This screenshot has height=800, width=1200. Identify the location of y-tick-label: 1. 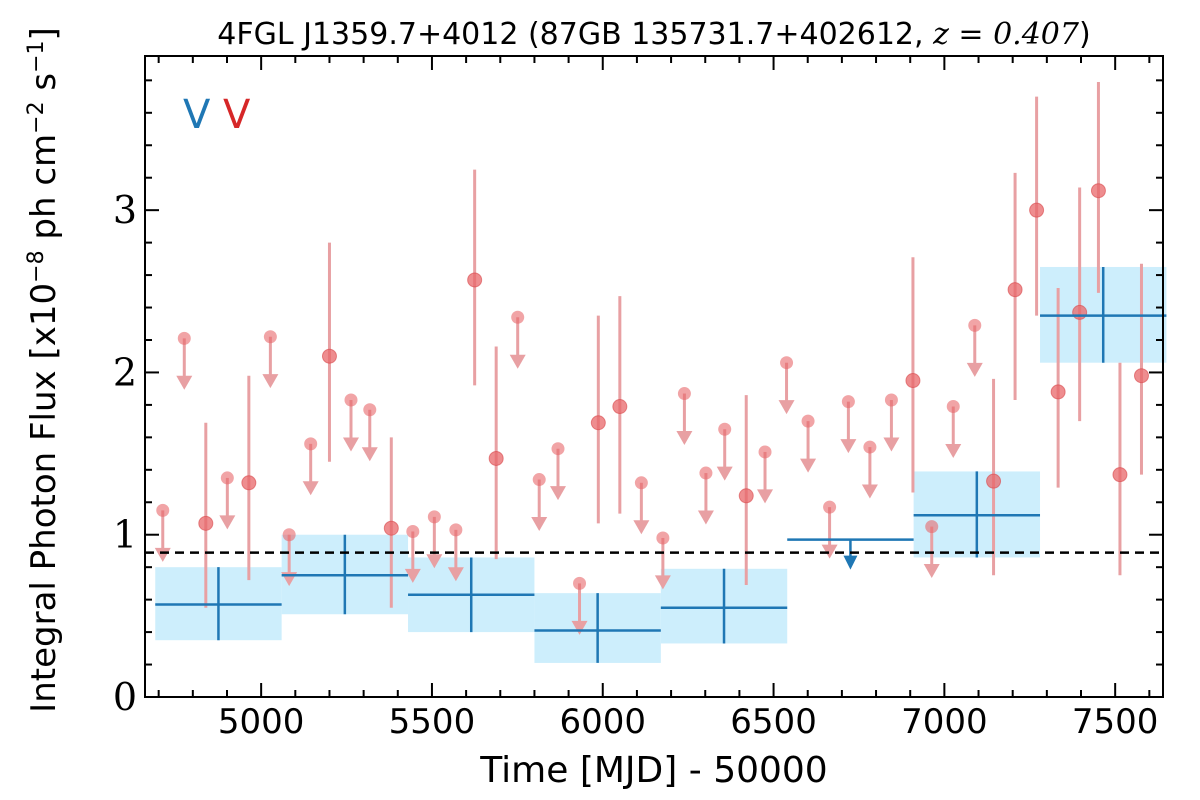
(125, 535).